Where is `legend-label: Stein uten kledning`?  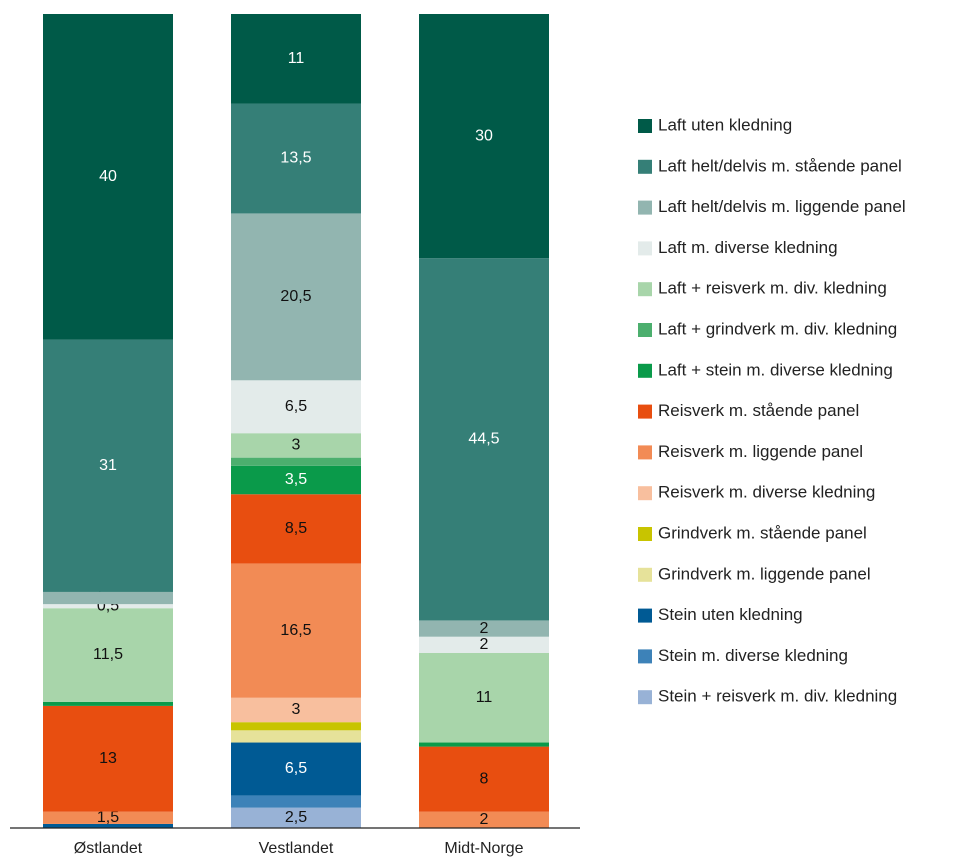
legend-label: Stein uten kledning is located at coordinates (730, 614).